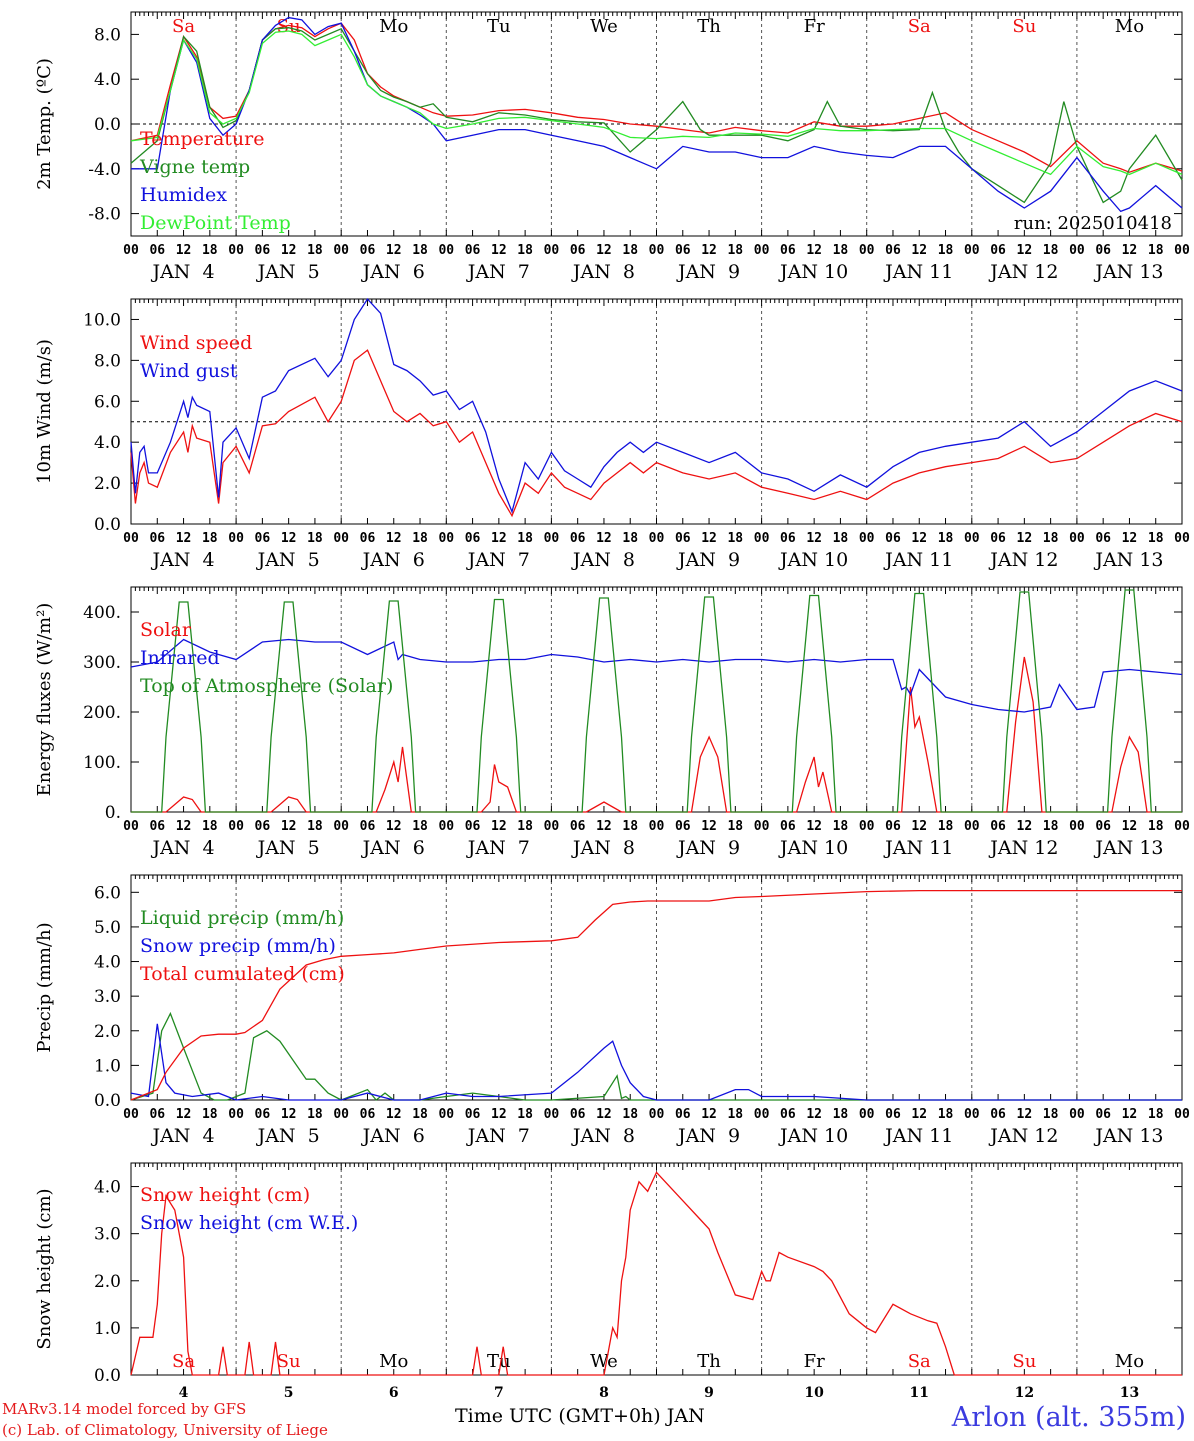 The image size is (1194, 1441). I want to click on plot-frame, so click(656, 699).